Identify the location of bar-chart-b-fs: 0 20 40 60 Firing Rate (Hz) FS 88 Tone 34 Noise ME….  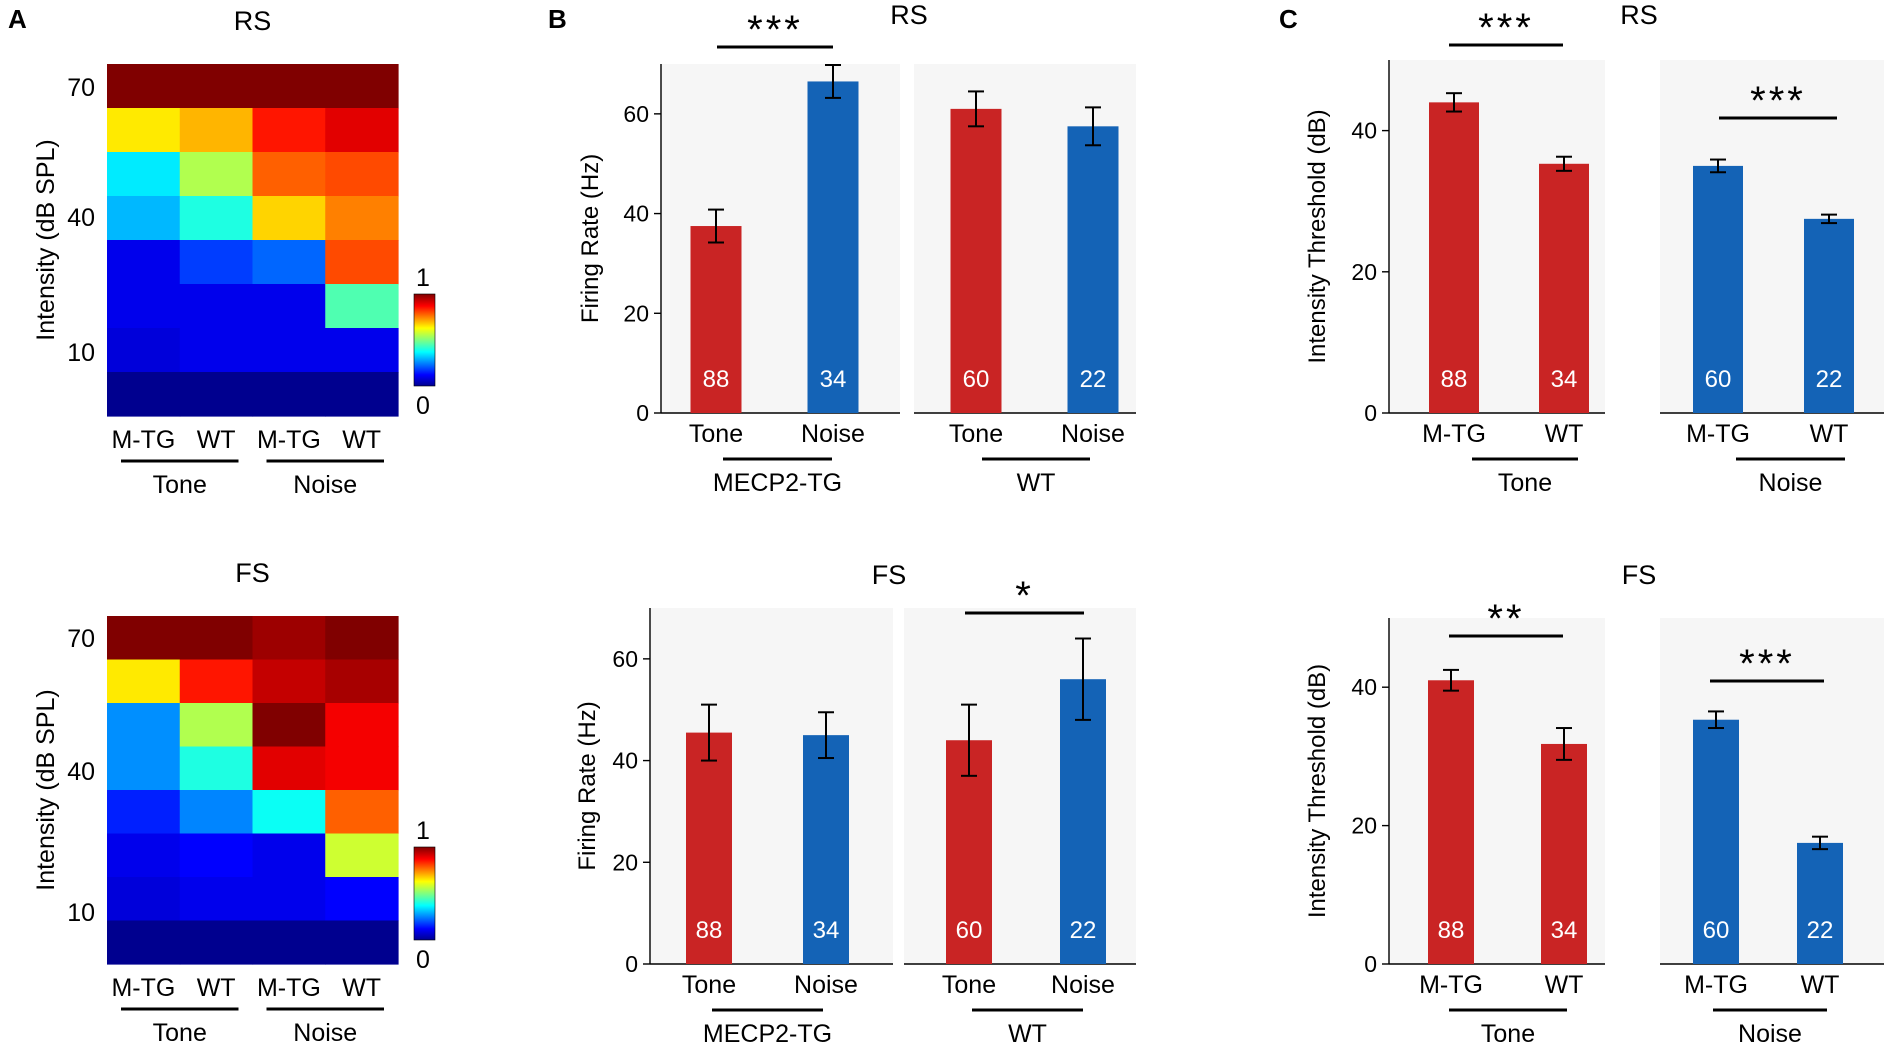
(855, 802).